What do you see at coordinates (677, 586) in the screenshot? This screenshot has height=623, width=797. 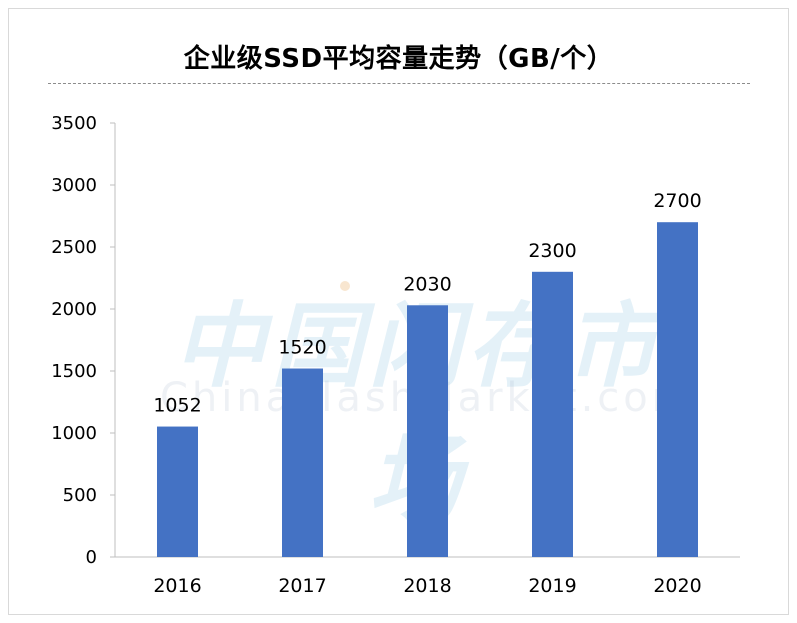 I see `x-tick-label-2020: 2020` at bounding box center [677, 586].